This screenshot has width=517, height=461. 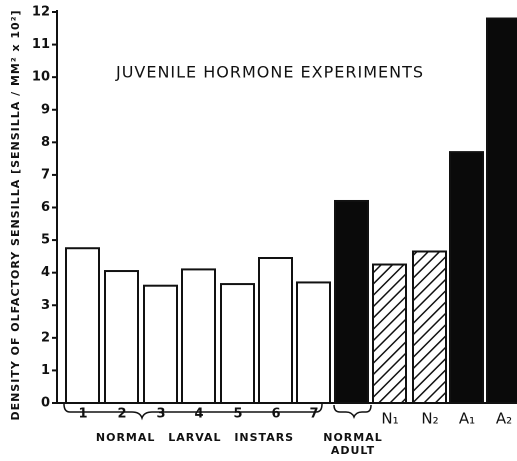 What do you see at coordinates (353, 444) in the screenshot?
I see `group-label: NORMAL ADULT` at bounding box center [353, 444].